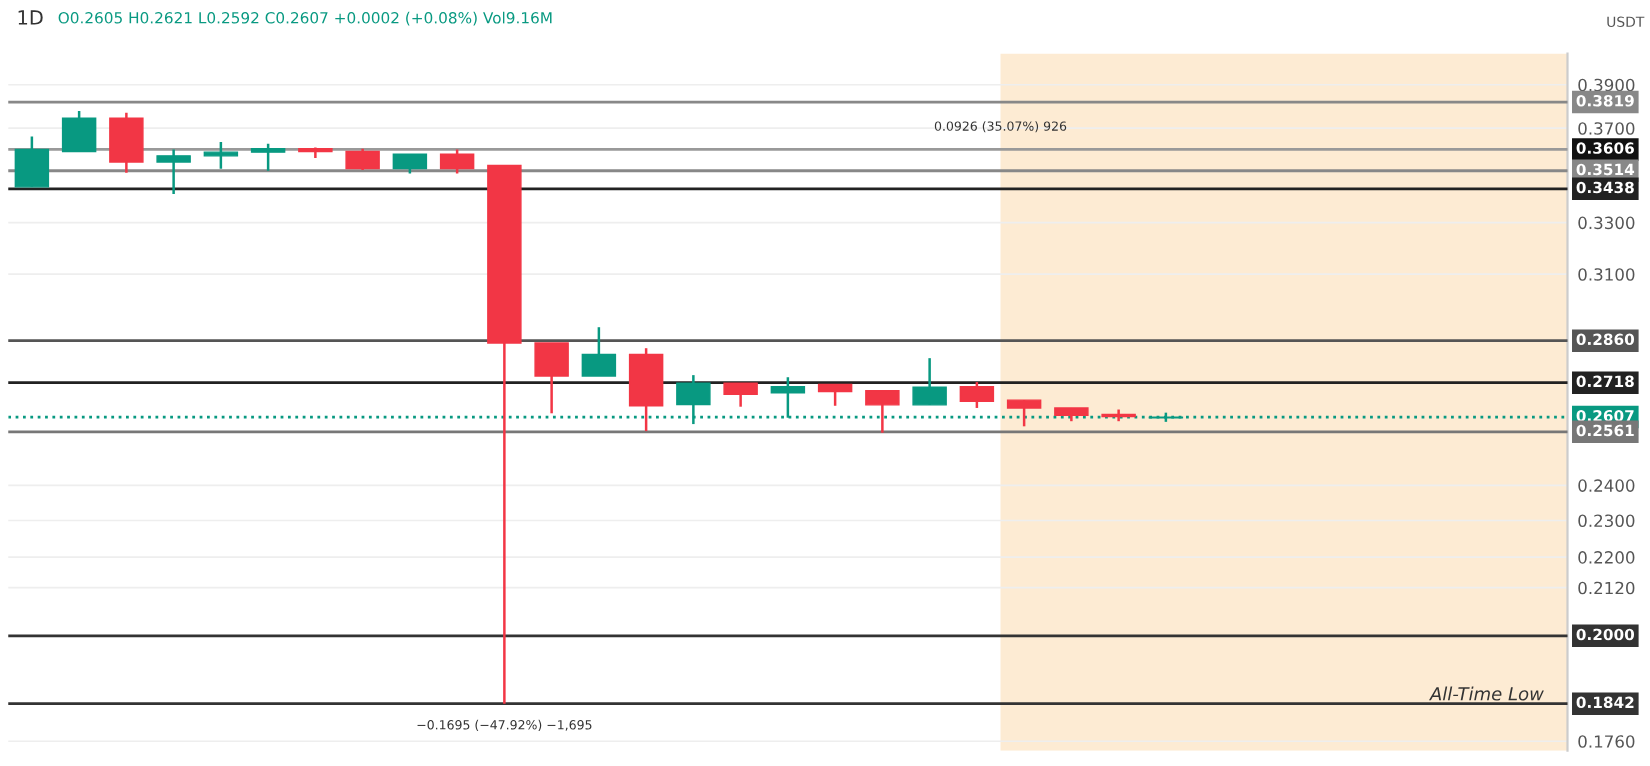  Describe the element at coordinates (1606, 85) in the screenshot. I see `y-tick-label: 0.3900` at that location.